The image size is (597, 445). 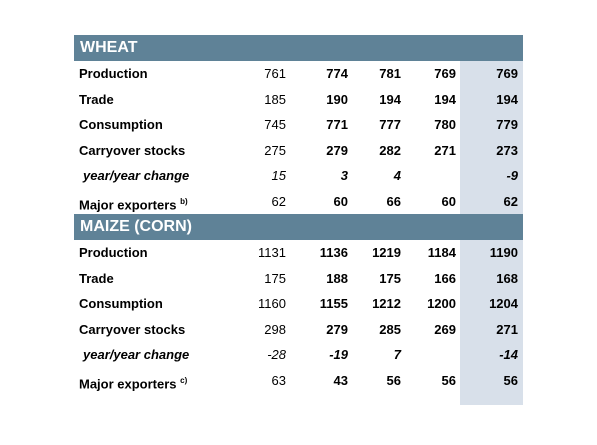 I want to click on value-cell: 1212, so click(x=386, y=303).